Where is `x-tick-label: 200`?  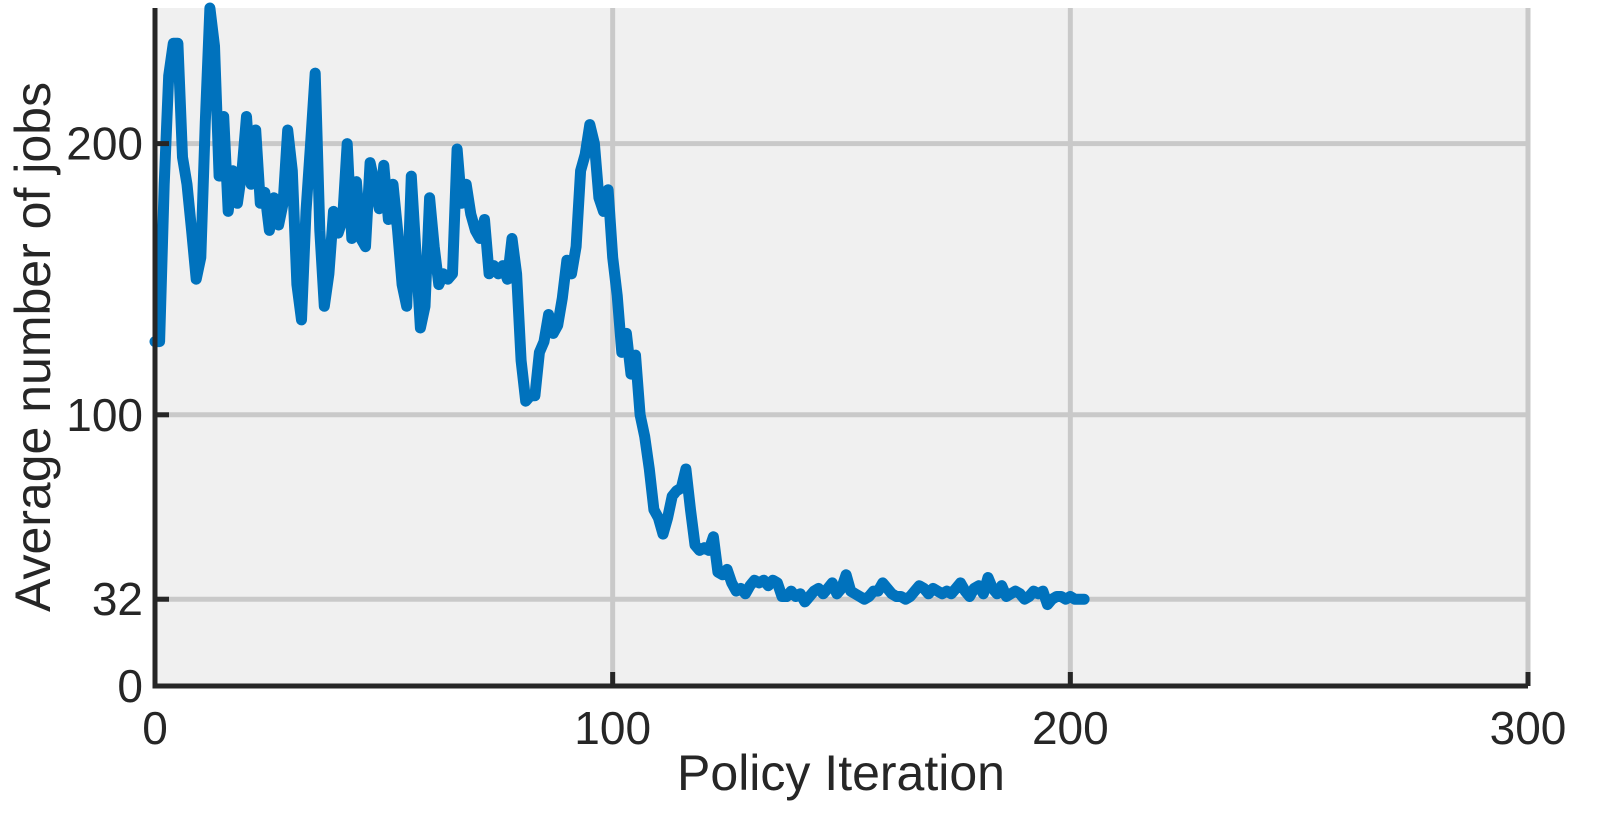
x-tick-label: 200 is located at coordinates (1070, 728).